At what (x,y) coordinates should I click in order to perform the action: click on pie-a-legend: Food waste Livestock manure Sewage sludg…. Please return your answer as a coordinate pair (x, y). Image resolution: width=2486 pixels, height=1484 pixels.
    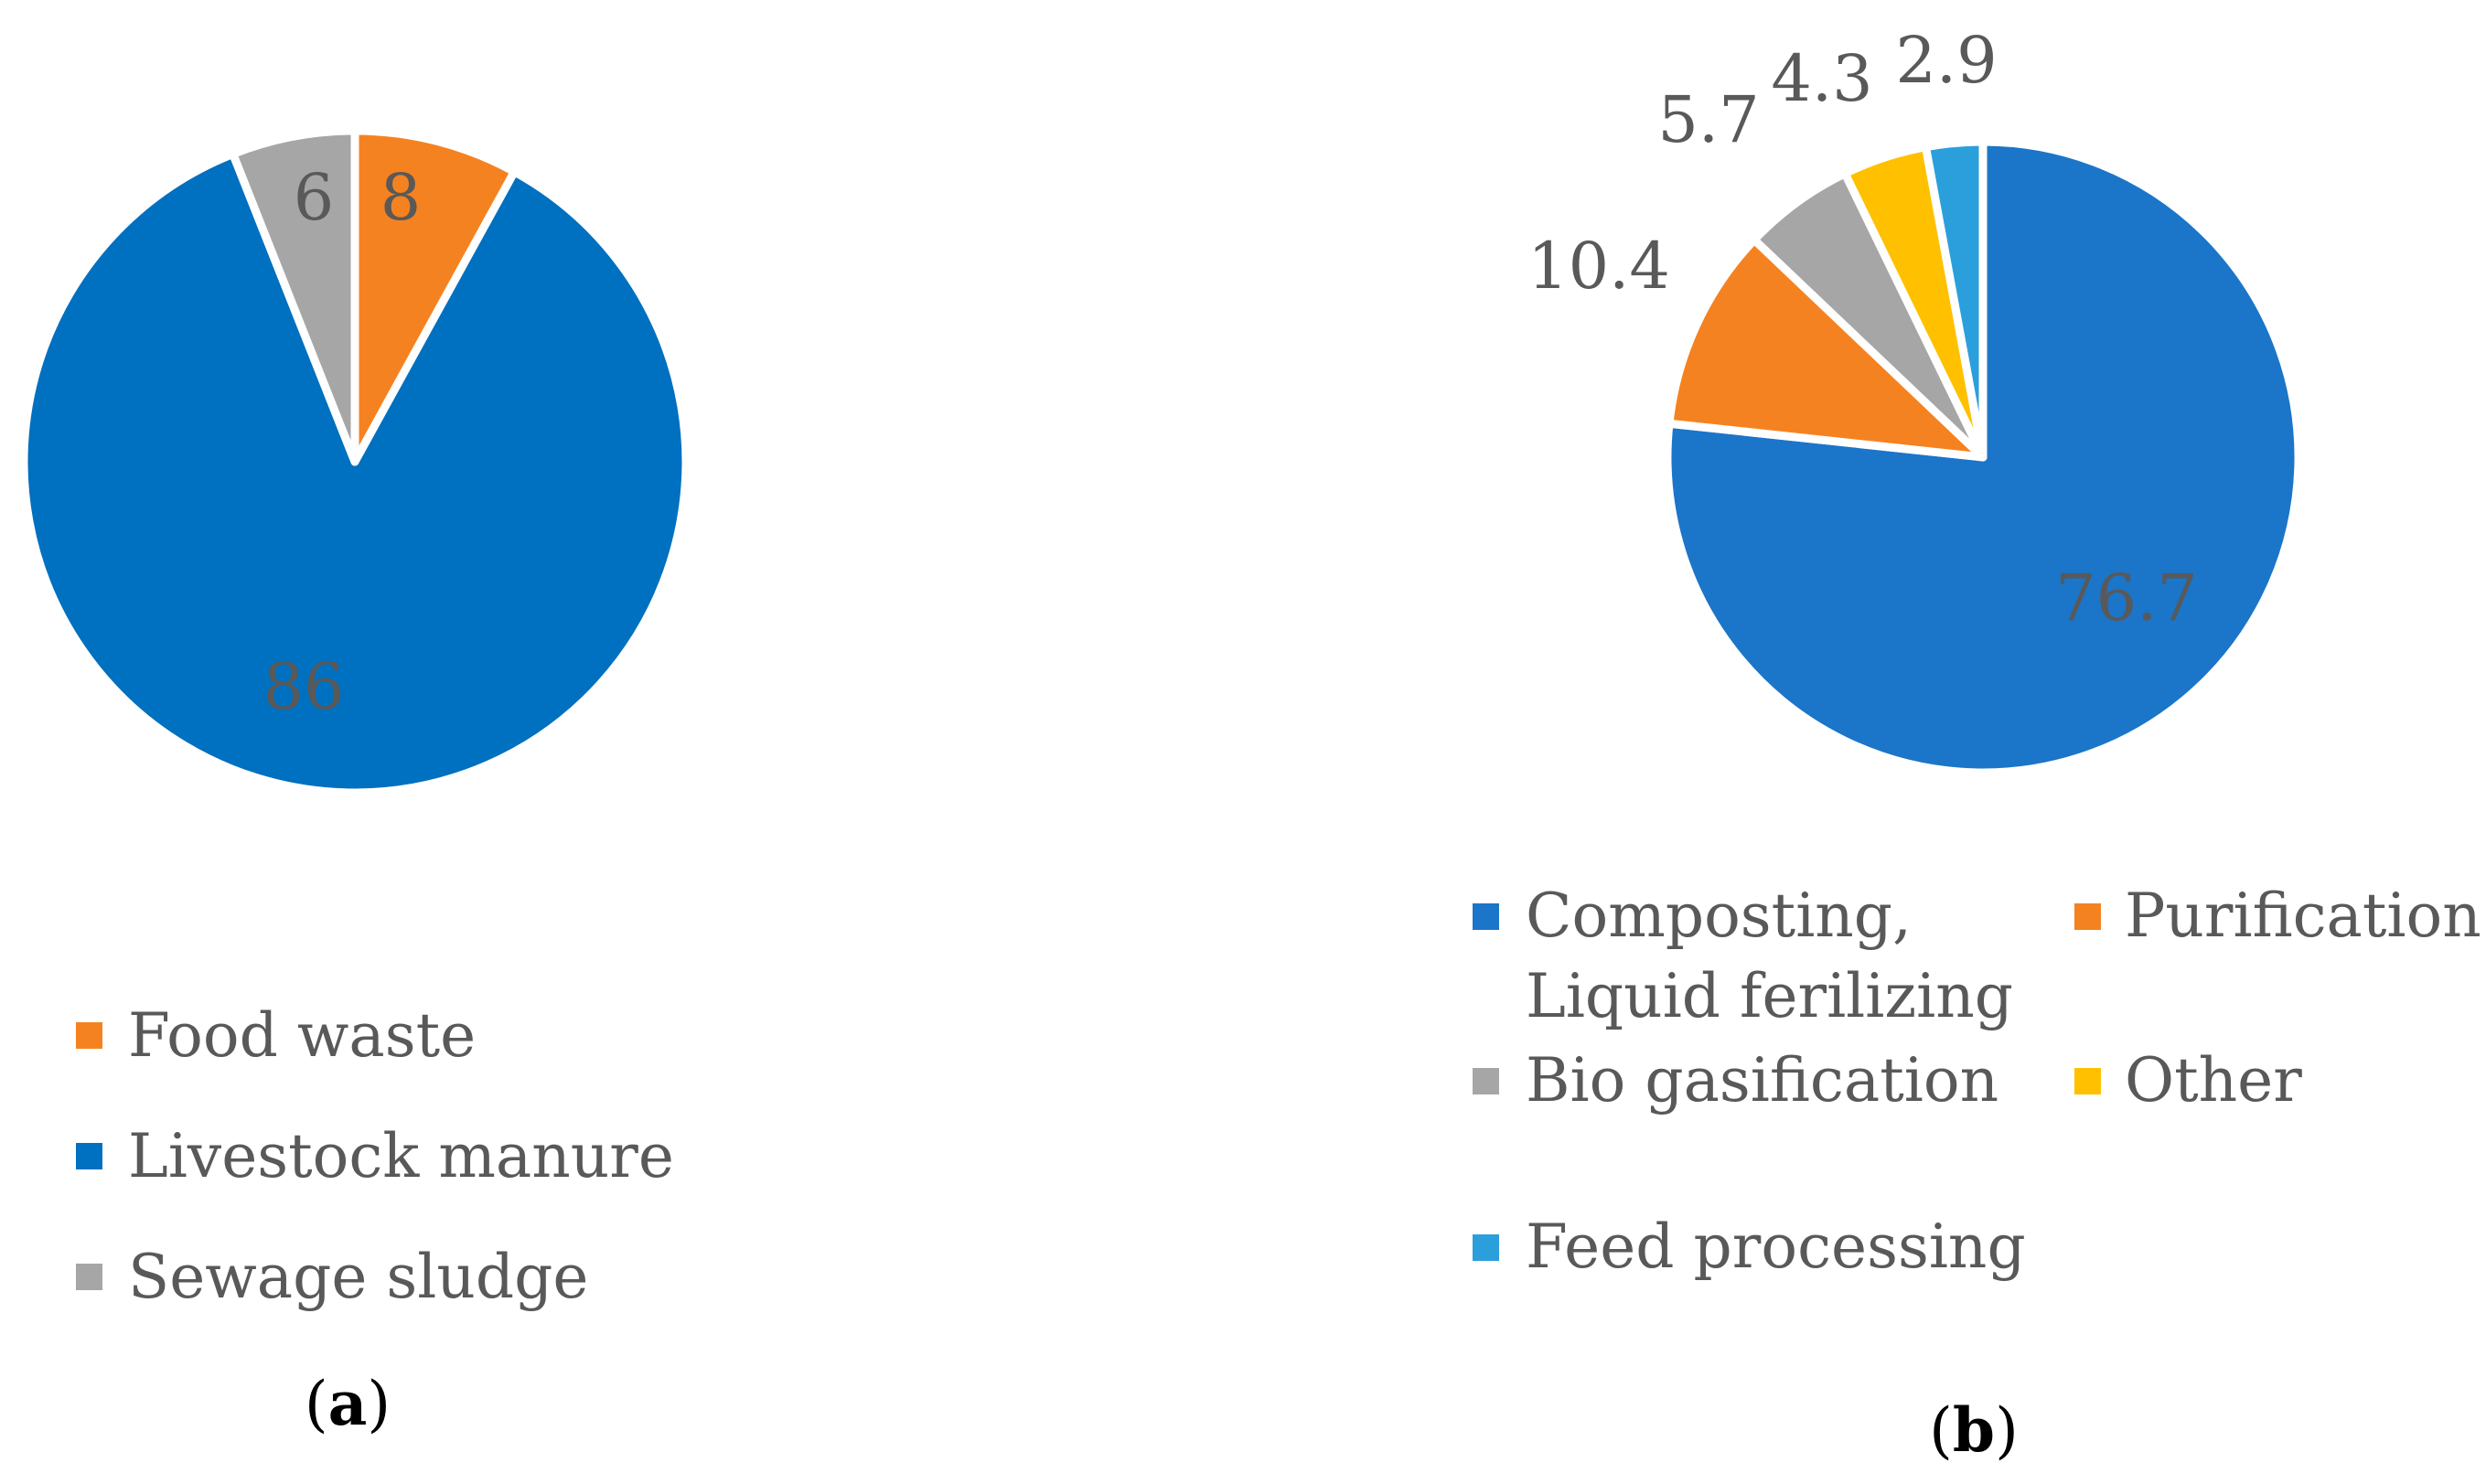
    Looking at the image, I should click on (375, 1156).